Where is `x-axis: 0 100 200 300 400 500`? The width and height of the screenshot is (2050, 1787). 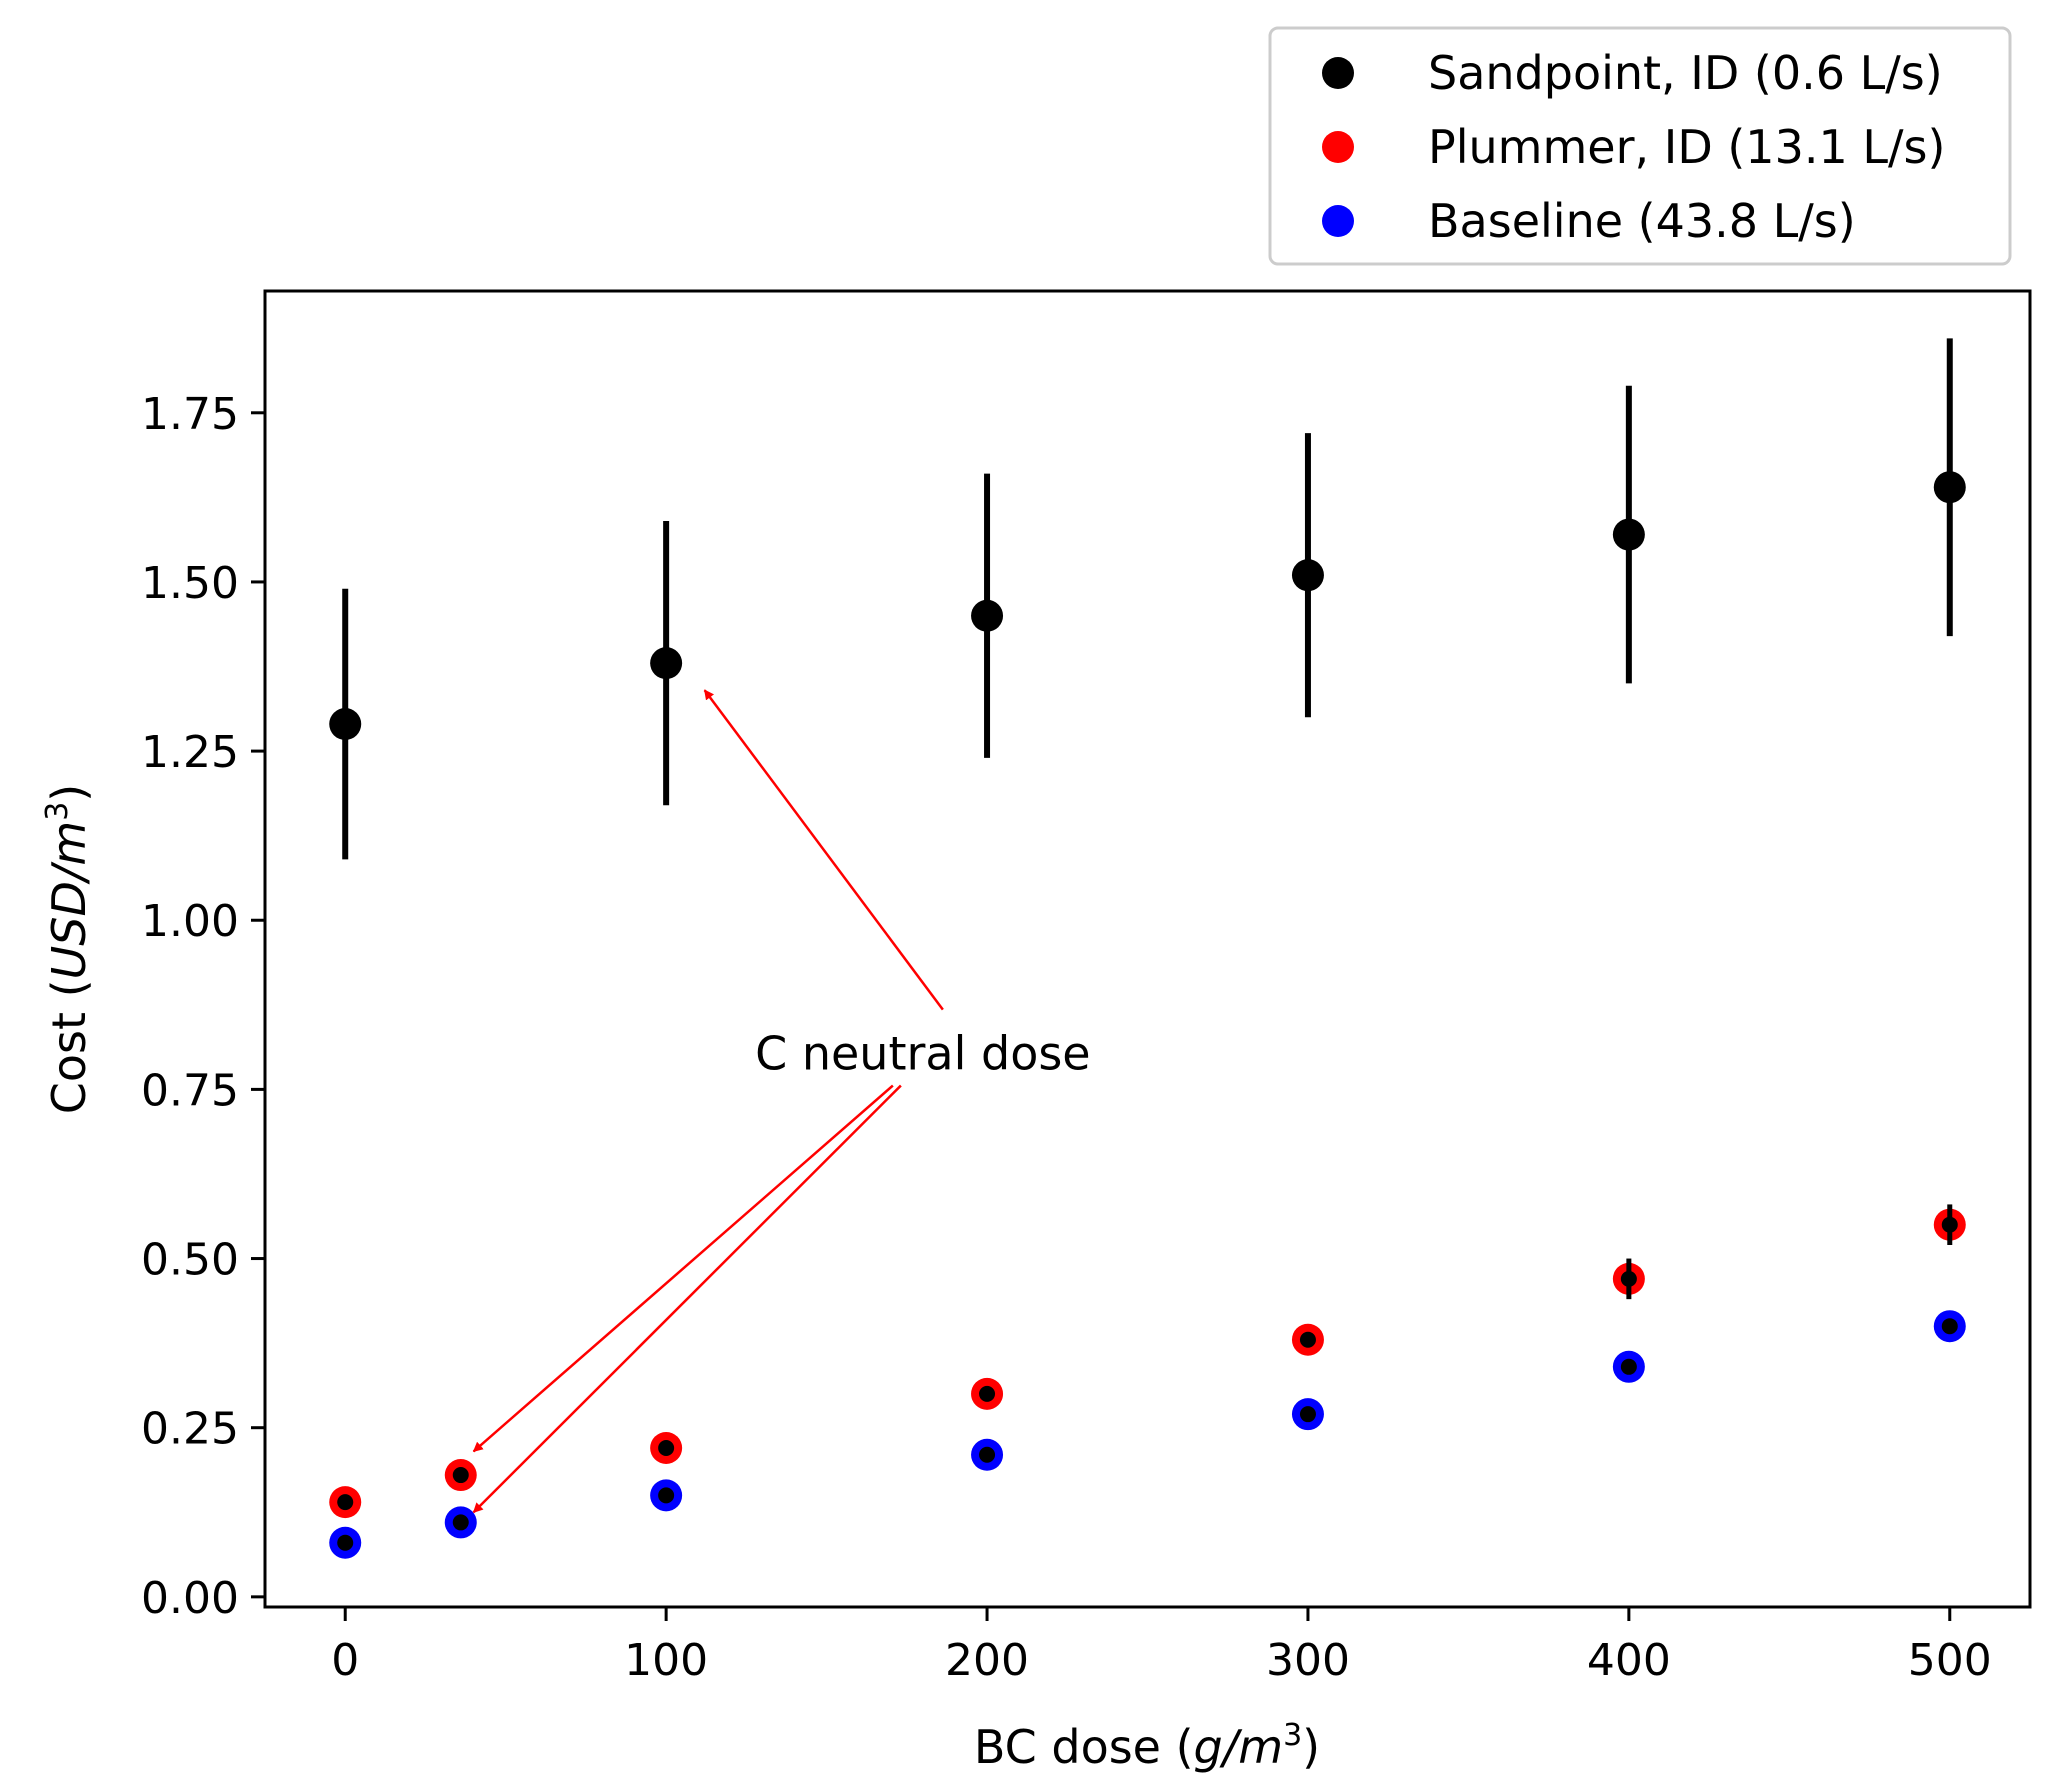 x-axis: 0 100 200 300 400 500 is located at coordinates (1161, 1646).